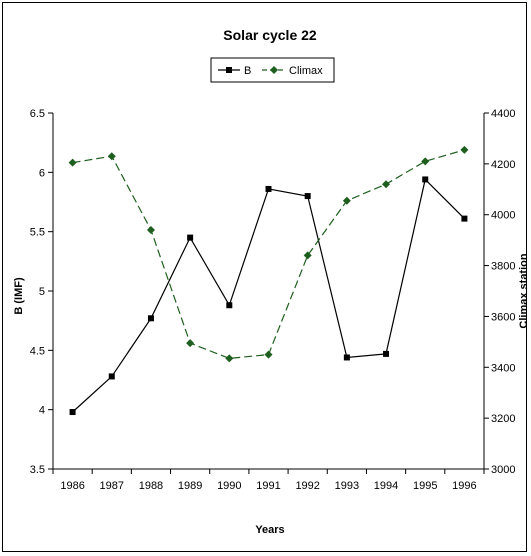 This screenshot has height=556, width=531. What do you see at coordinates (503, 470) in the screenshot?
I see `y-right-tick-label: 3000` at bounding box center [503, 470].